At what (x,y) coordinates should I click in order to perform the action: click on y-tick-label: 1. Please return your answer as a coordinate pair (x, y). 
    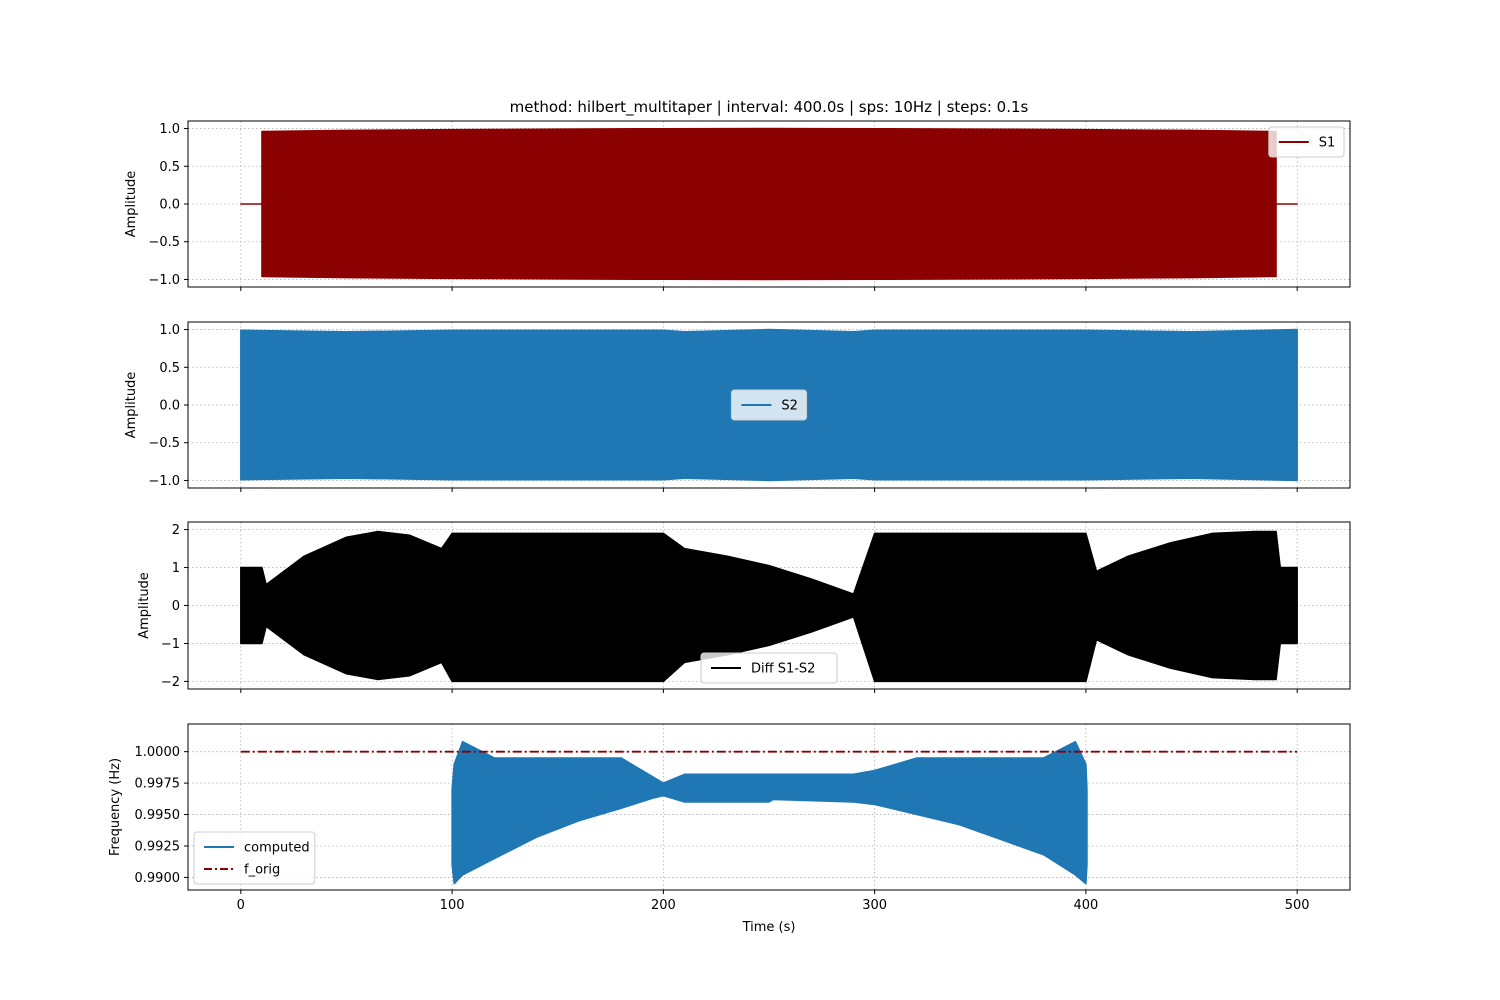
    Looking at the image, I should click on (176, 568).